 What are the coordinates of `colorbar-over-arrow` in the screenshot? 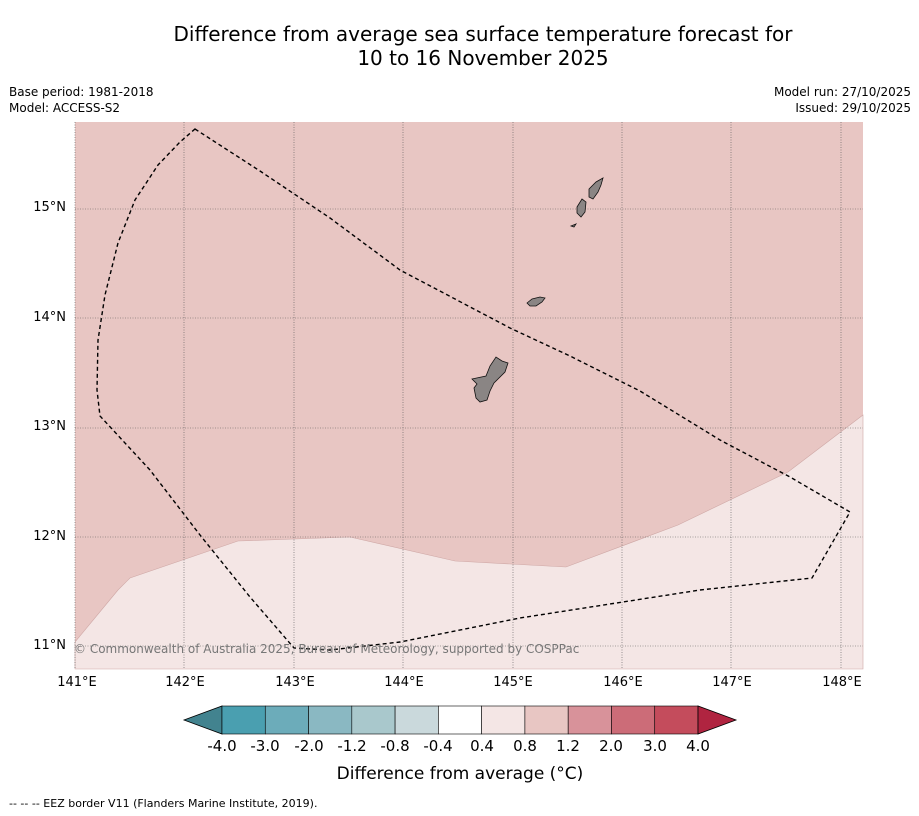 It's located at (717, 720).